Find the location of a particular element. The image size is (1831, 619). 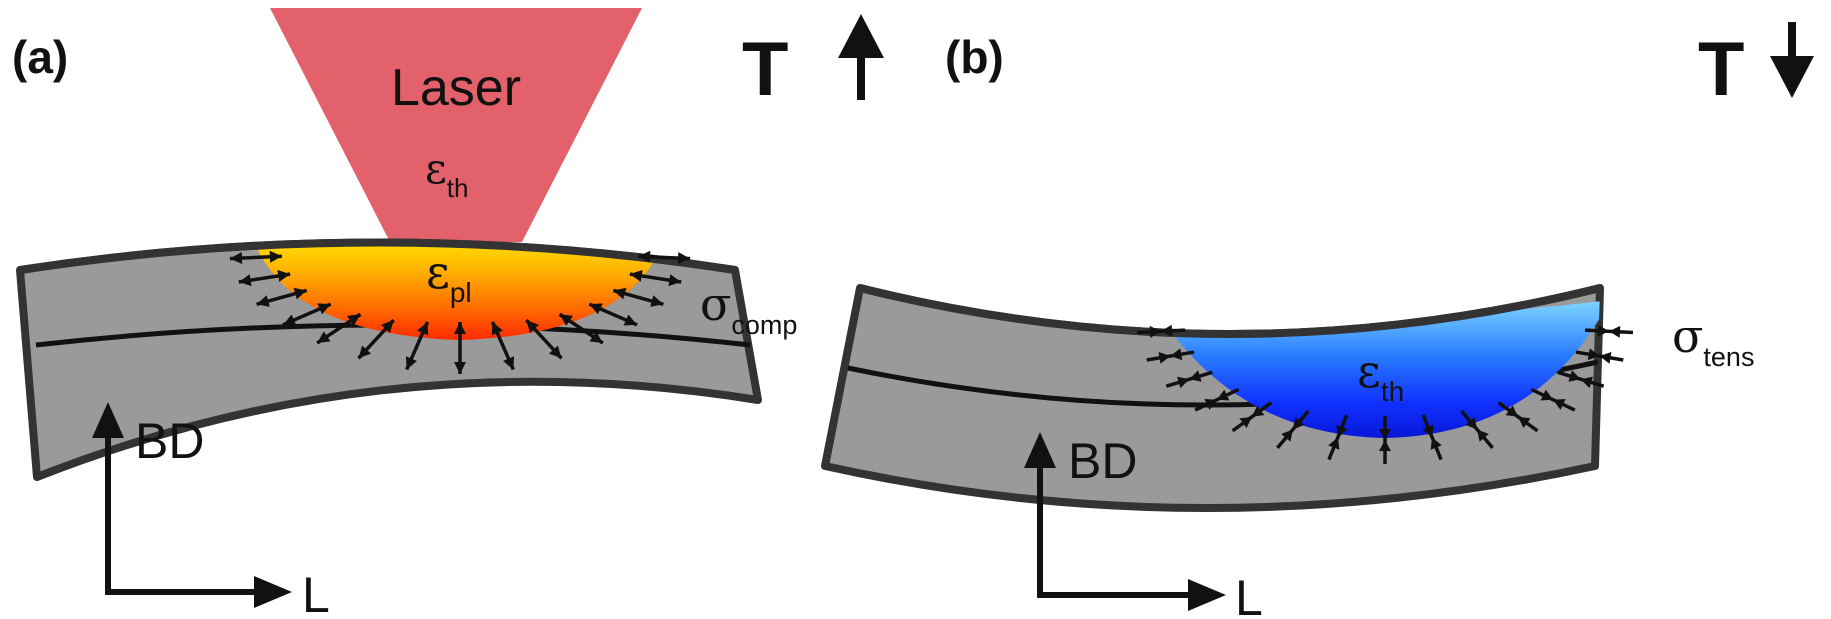

build-direction-label-b: BD is located at coordinates (1102, 461).